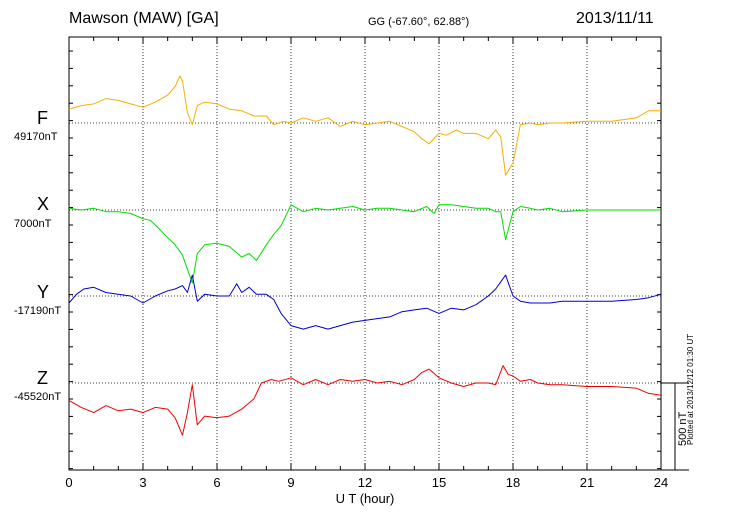 The image size is (730, 520). I want to click on component-label-z: Z, so click(42, 378).